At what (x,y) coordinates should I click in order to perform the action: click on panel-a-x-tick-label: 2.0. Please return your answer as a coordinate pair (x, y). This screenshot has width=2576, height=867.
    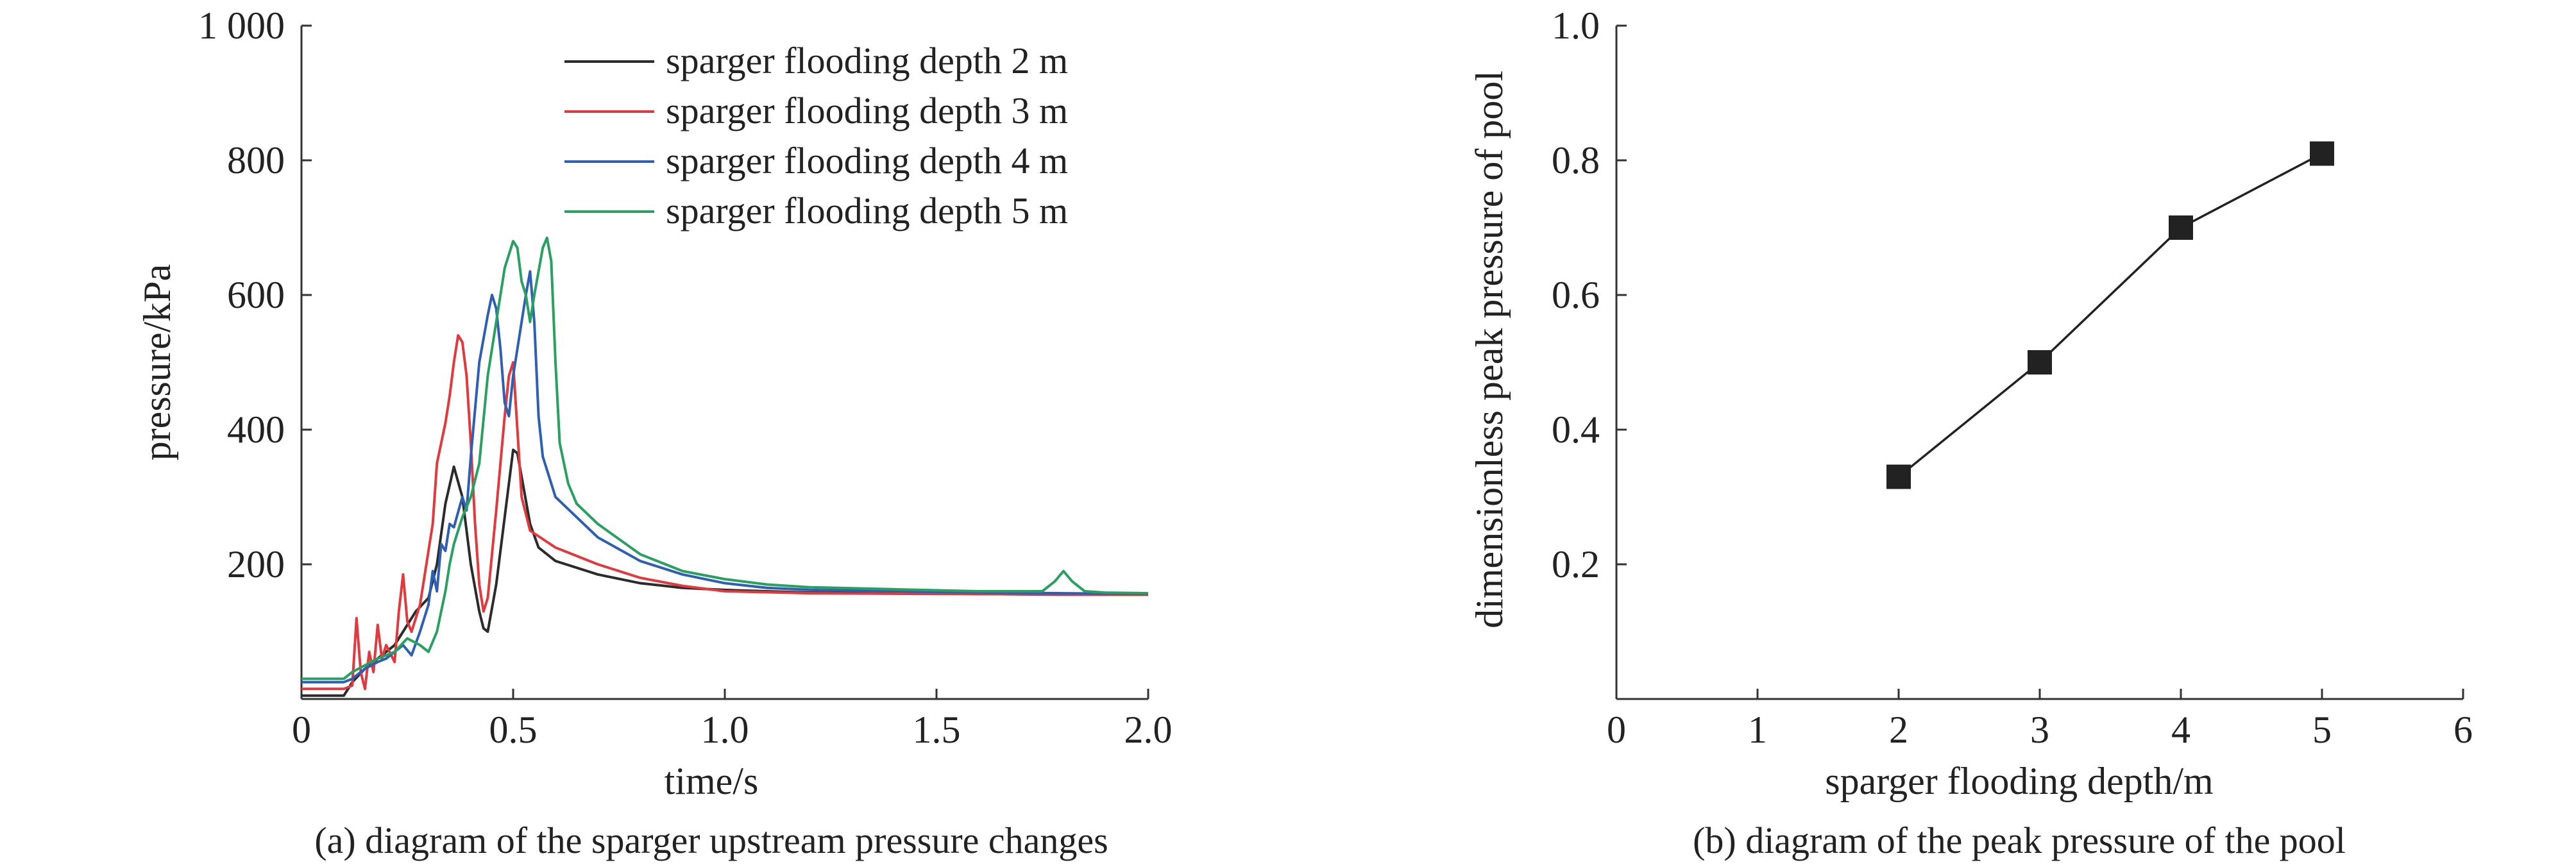
    Looking at the image, I should click on (1148, 730).